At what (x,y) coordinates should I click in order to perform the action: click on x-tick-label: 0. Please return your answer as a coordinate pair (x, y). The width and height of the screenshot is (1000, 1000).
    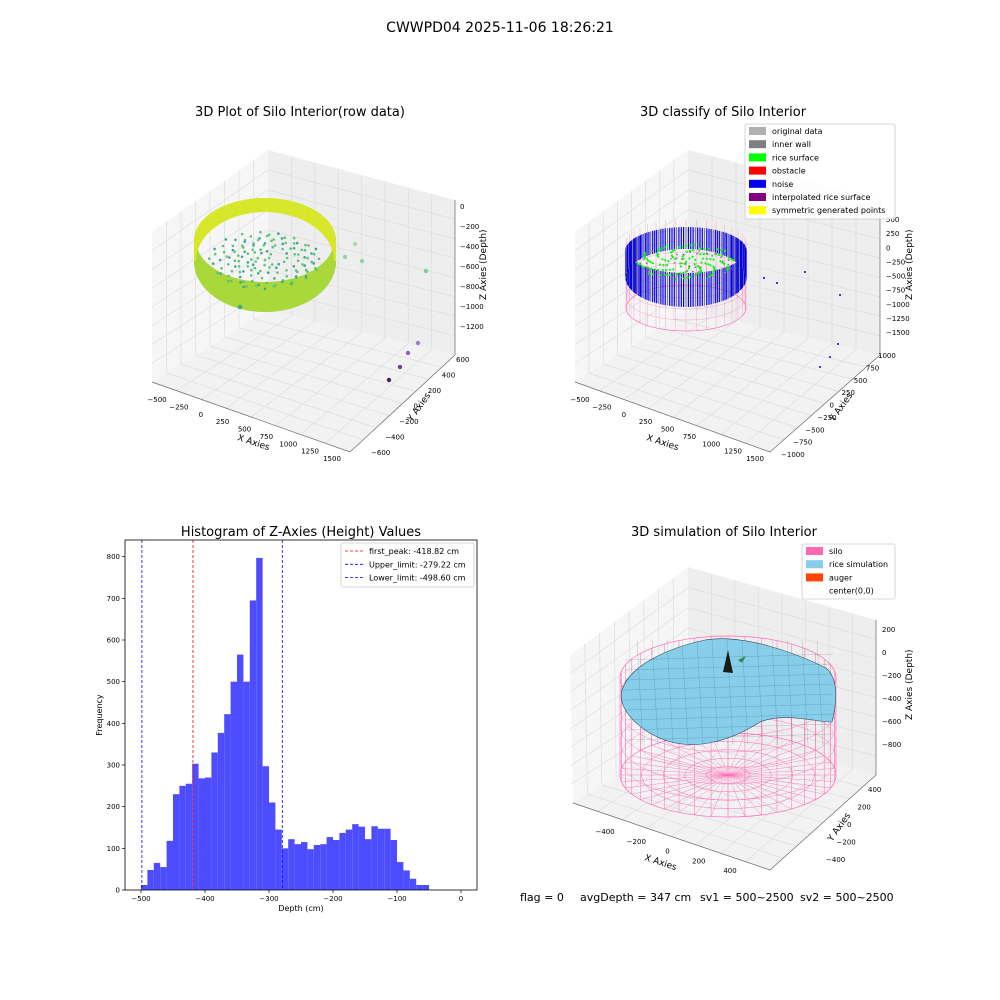
    Looking at the image, I should click on (667, 852).